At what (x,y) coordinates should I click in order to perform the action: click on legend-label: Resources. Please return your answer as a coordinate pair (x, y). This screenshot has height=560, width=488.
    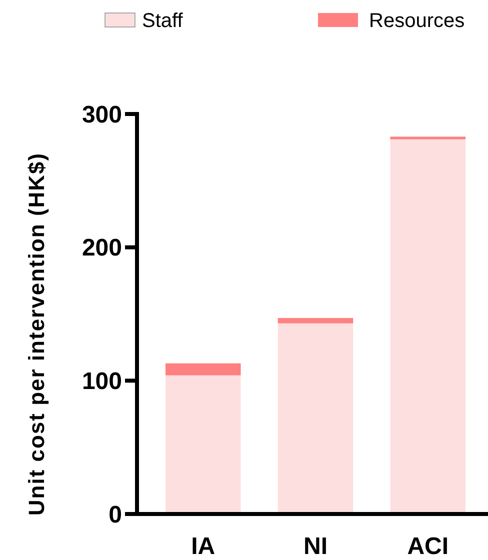
    Looking at the image, I should click on (417, 21).